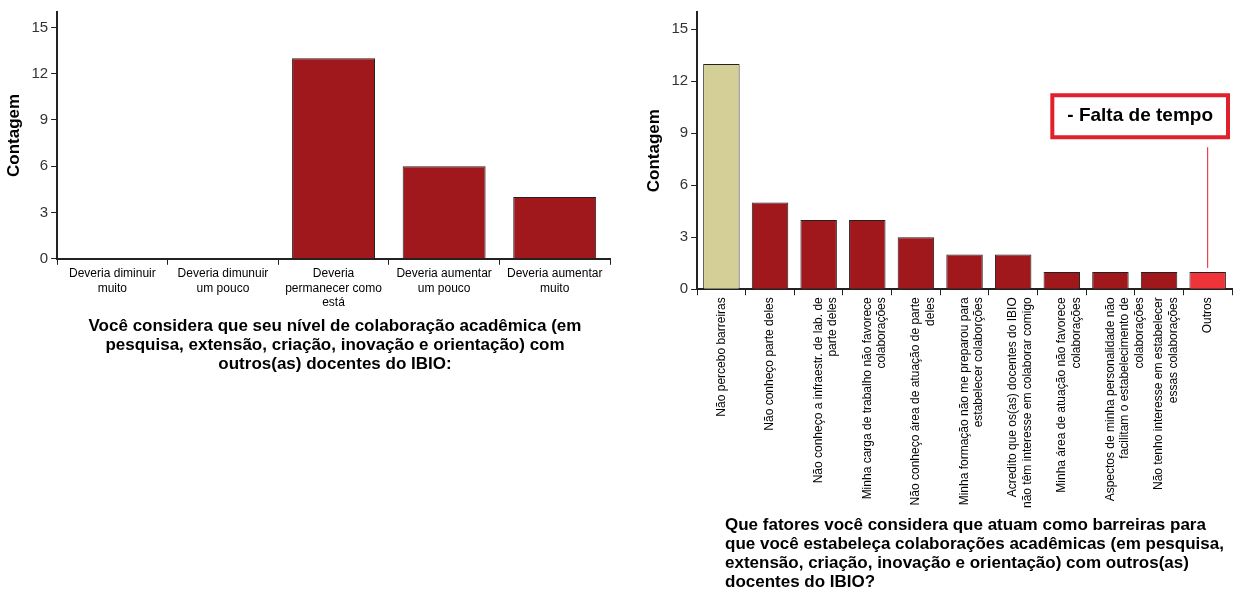 The height and width of the screenshot is (606, 1242). Describe the element at coordinates (769, 364) in the screenshot. I see `x-tick-label: Não conheço parte deles` at that location.